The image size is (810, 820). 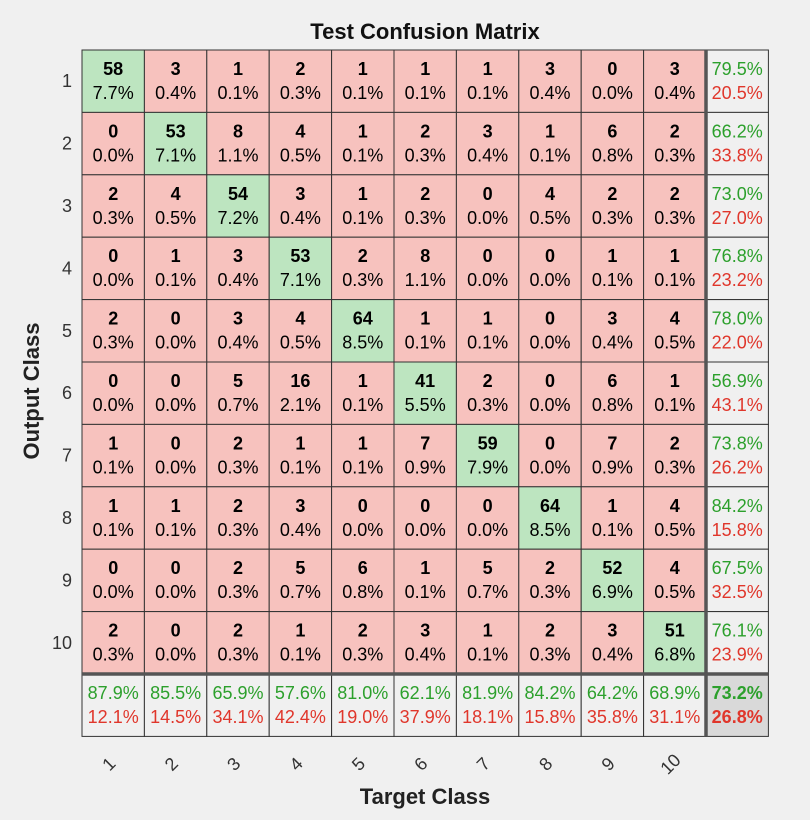 What do you see at coordinates (612, 568) in the screenshot?
I see `cell-count: 52` at bounding box center [612, 568].